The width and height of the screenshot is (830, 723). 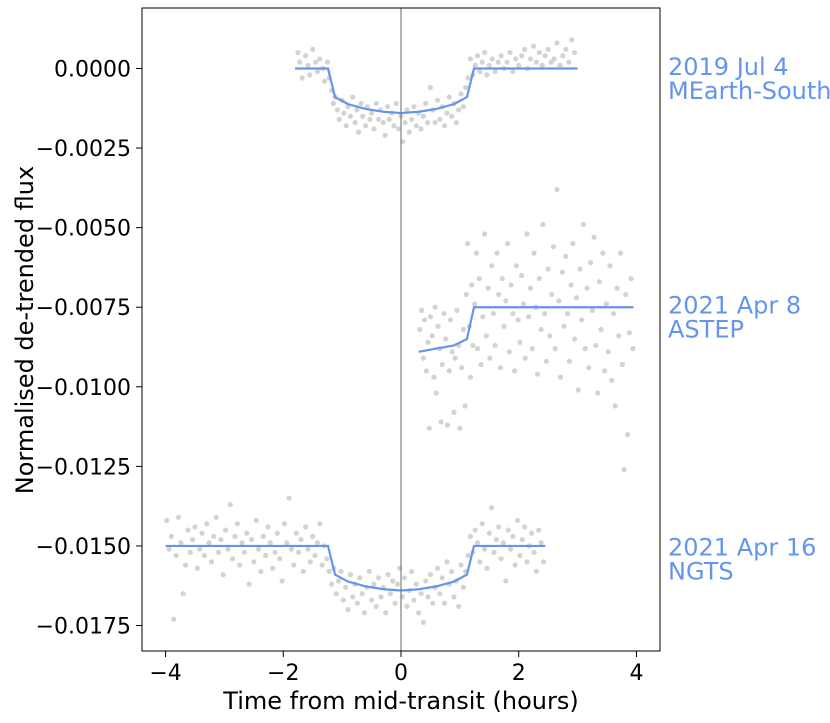 I want to click on series-annotation-line: ASTEP, so click(x=706, y=330).